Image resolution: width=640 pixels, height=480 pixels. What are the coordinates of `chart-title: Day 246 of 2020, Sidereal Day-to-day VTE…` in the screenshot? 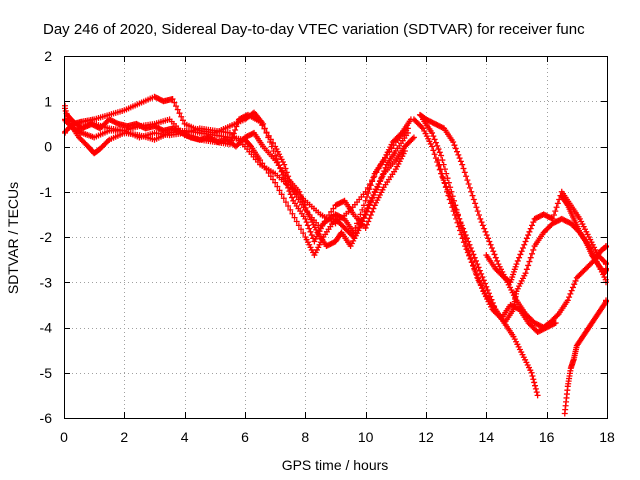 It's located at (314, 29).